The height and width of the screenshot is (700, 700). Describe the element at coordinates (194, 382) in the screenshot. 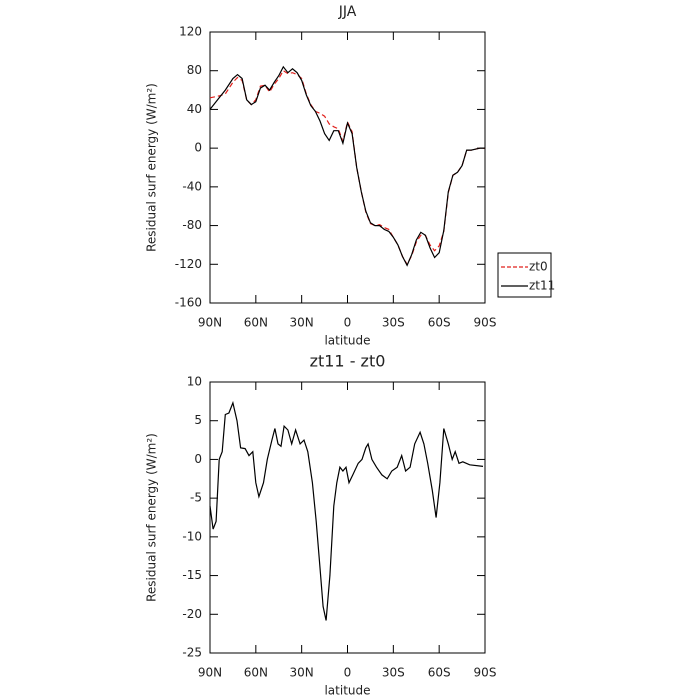

I see `y-tick-label: 10` at that location.